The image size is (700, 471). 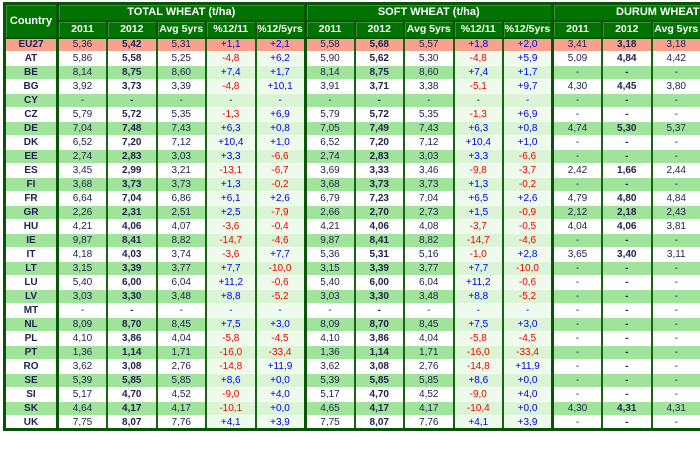 What do you see at coordinates (675, 198) in the screenshot?
I see `cell-fr-durum-2: 4,84` at bounding box center [675, 198].